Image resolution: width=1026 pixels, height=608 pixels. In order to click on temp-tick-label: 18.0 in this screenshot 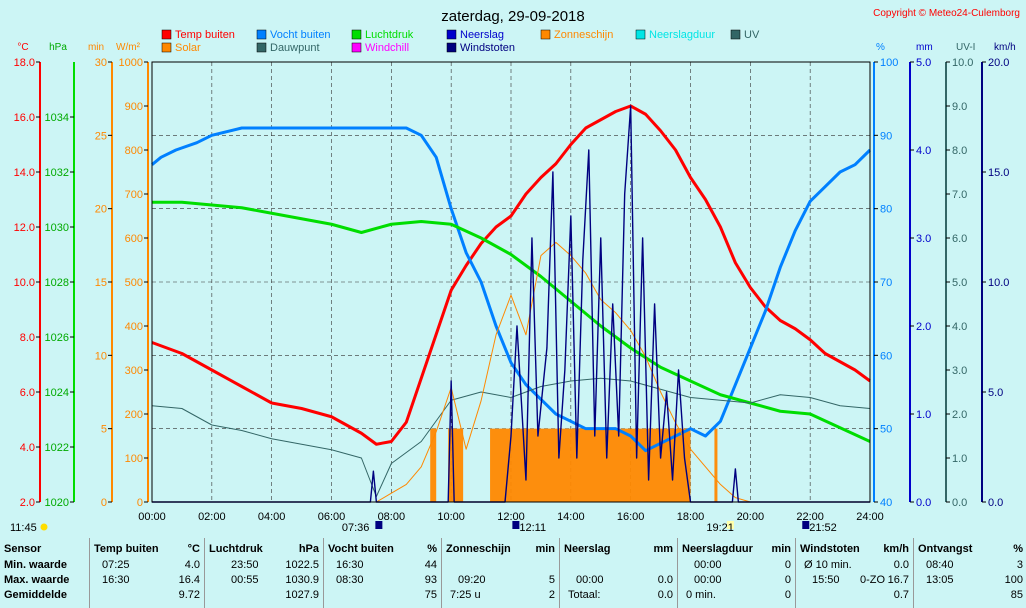, I will do `click(24, 63)`.